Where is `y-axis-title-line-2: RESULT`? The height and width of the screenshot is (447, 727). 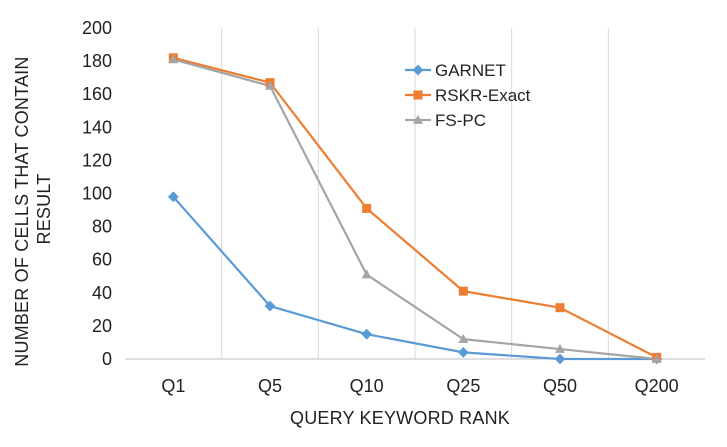
y-axis-title-line-2: RESULT is located at coordinates (44, 209).